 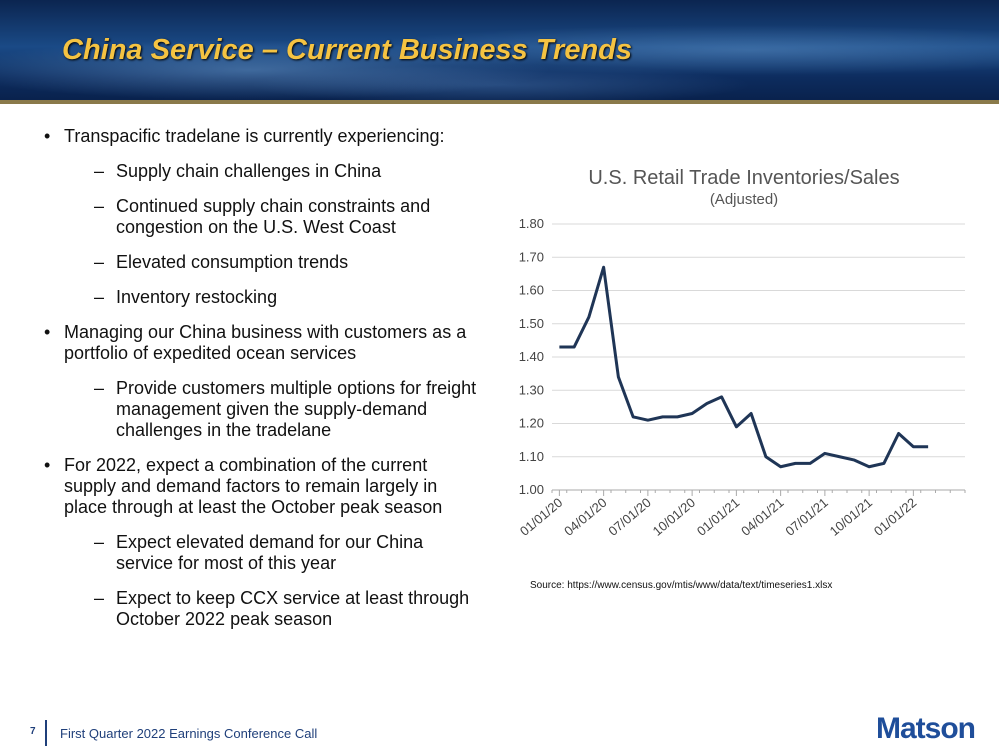 What do you see at coordinates (531, 290) in the screenshot?
I see `y-tick-label: 1.60` at bounding box center [531, 290].